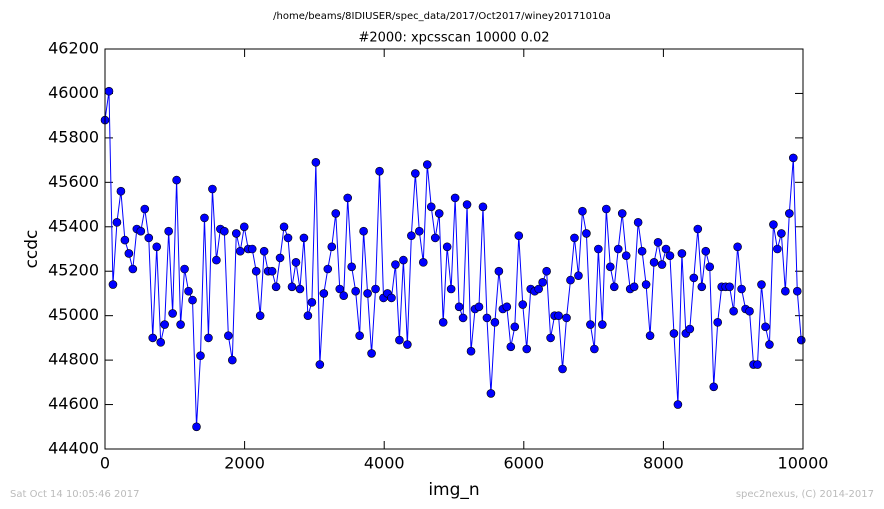  I want to click on y-tick-label: 45600, so click(73, 181).